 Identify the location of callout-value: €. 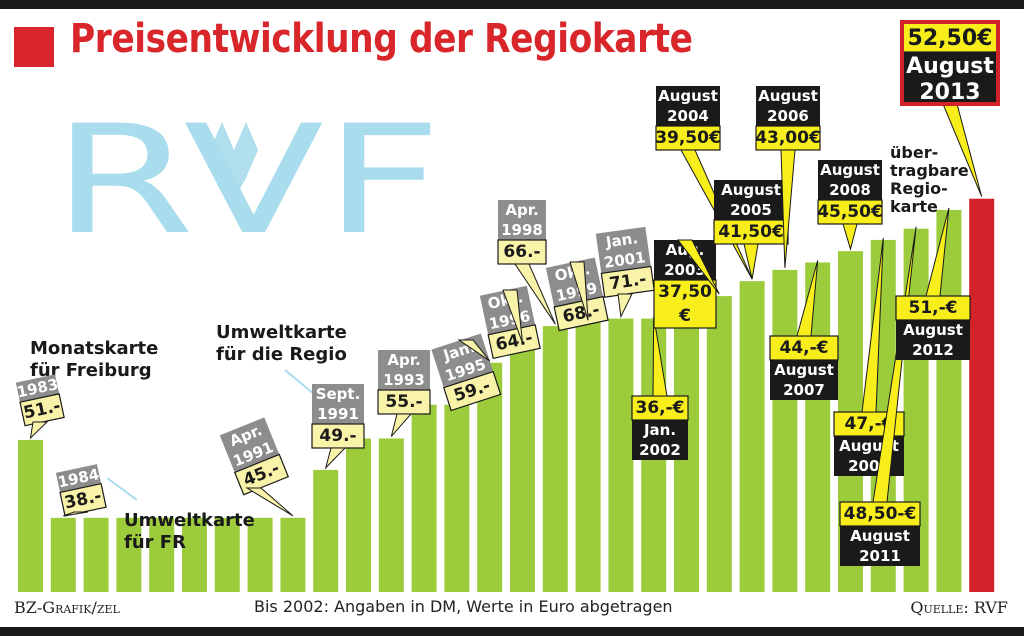
(684, 316).